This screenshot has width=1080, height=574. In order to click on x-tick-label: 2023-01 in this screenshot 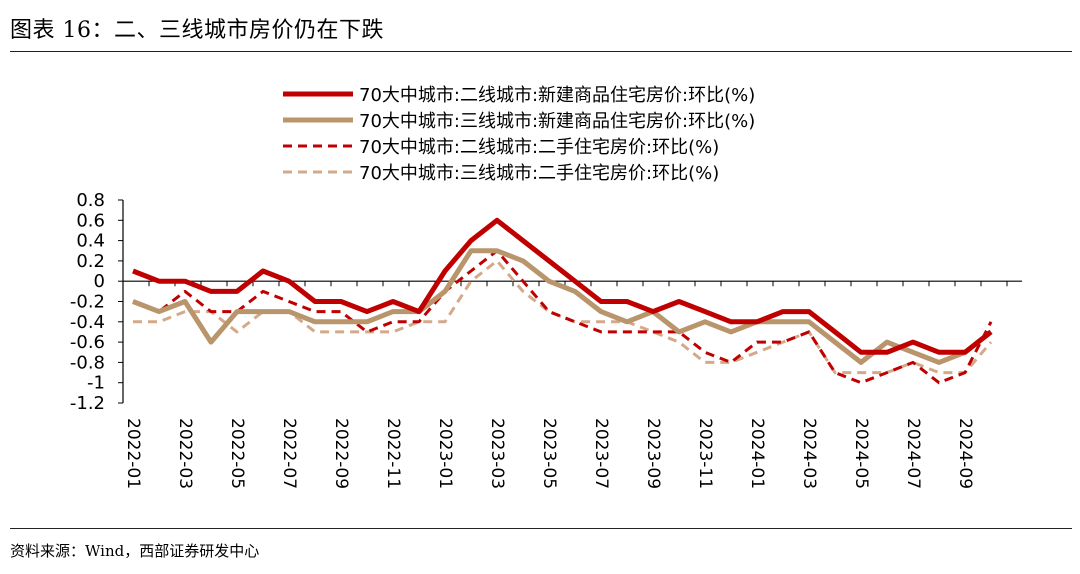, I will do `click(445, 453)`.